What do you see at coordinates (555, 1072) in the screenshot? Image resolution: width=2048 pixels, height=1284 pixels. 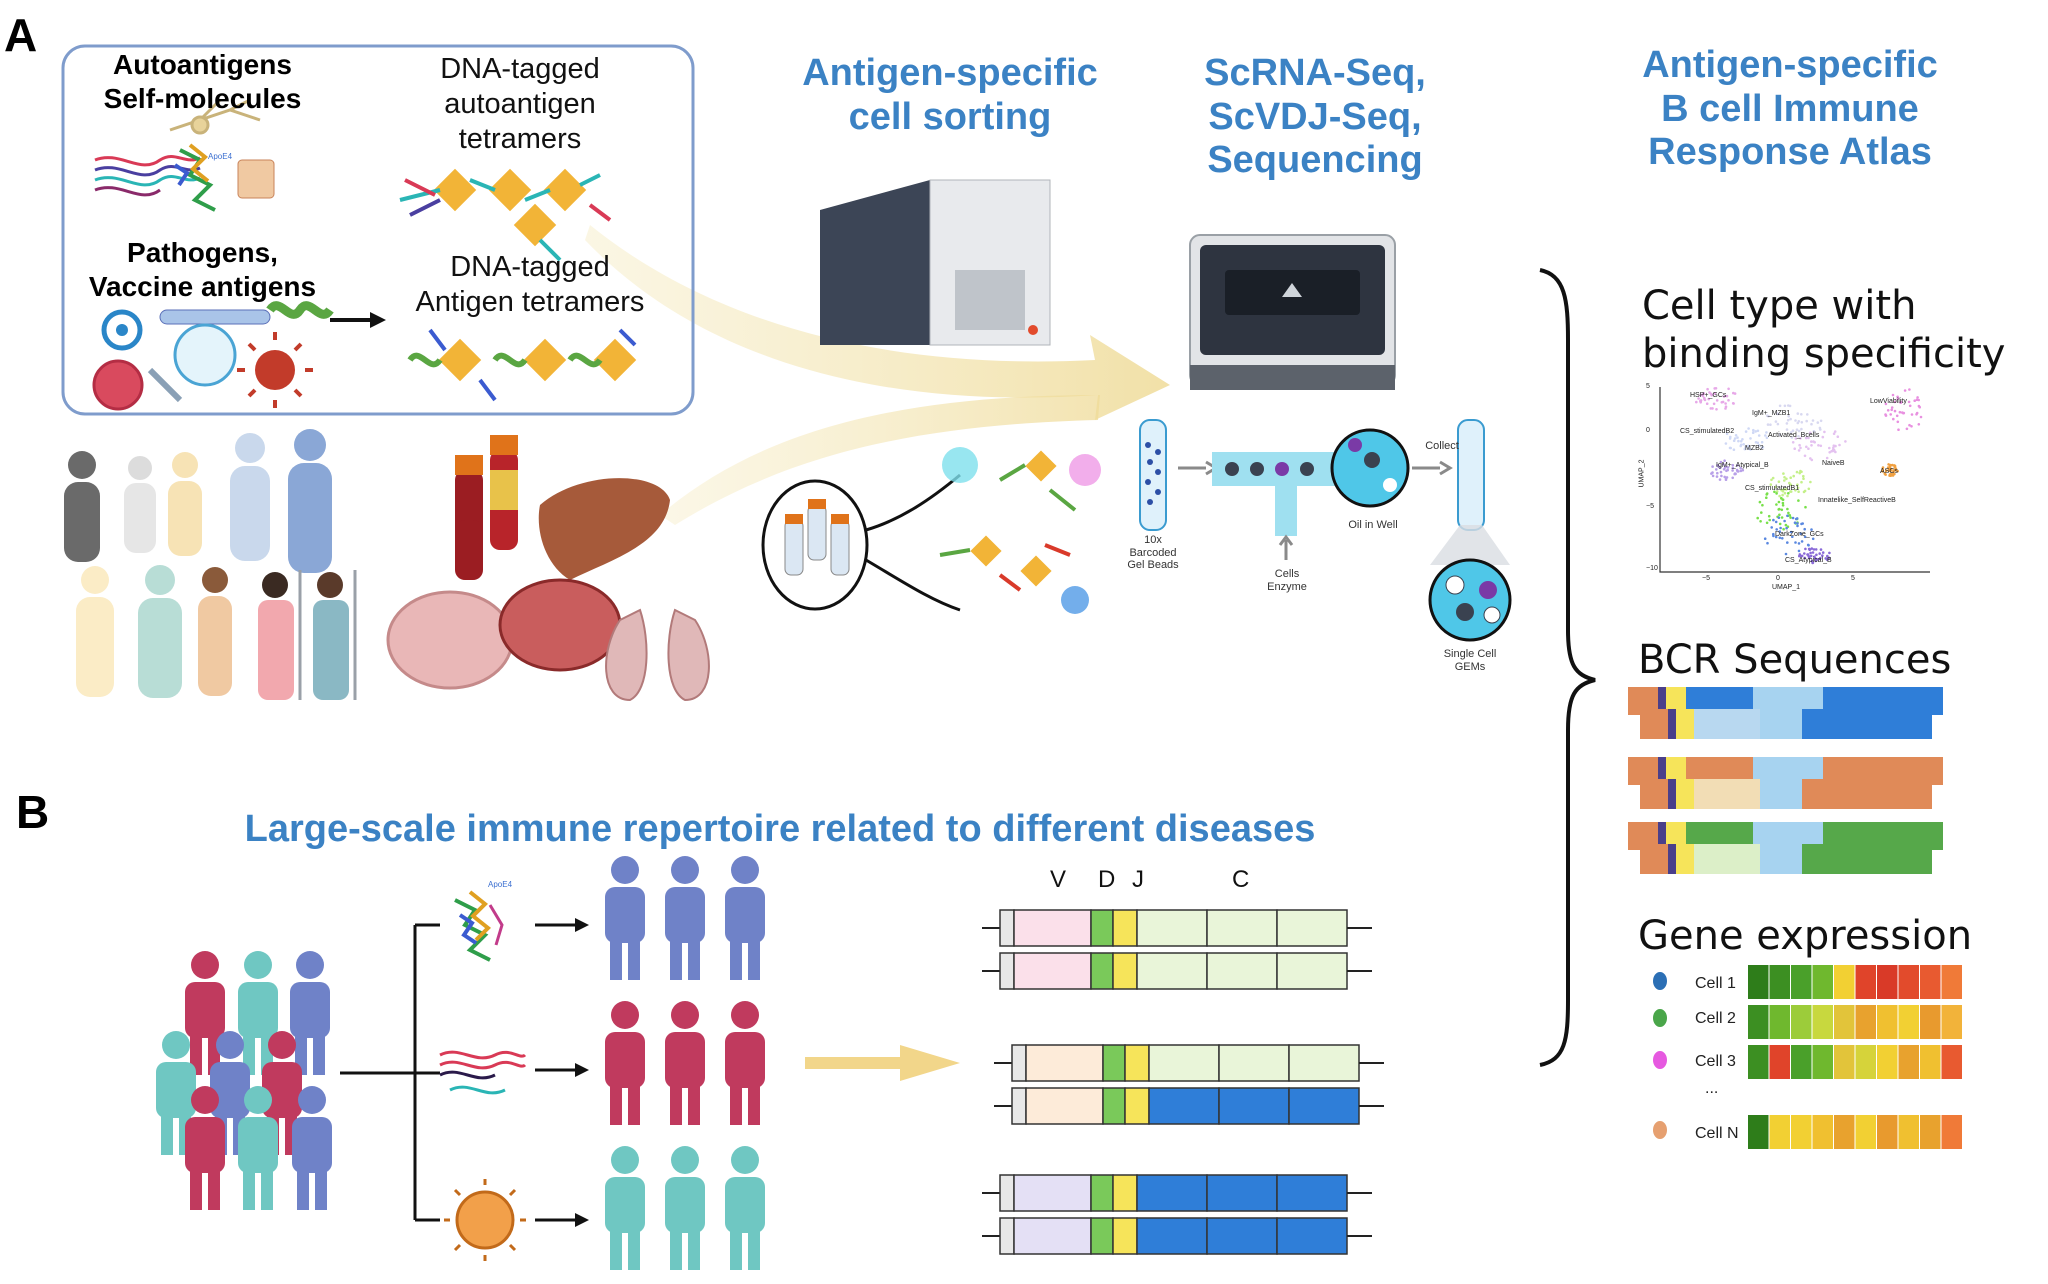 I see `disease-arrows` at bounding box center [555, 1072].